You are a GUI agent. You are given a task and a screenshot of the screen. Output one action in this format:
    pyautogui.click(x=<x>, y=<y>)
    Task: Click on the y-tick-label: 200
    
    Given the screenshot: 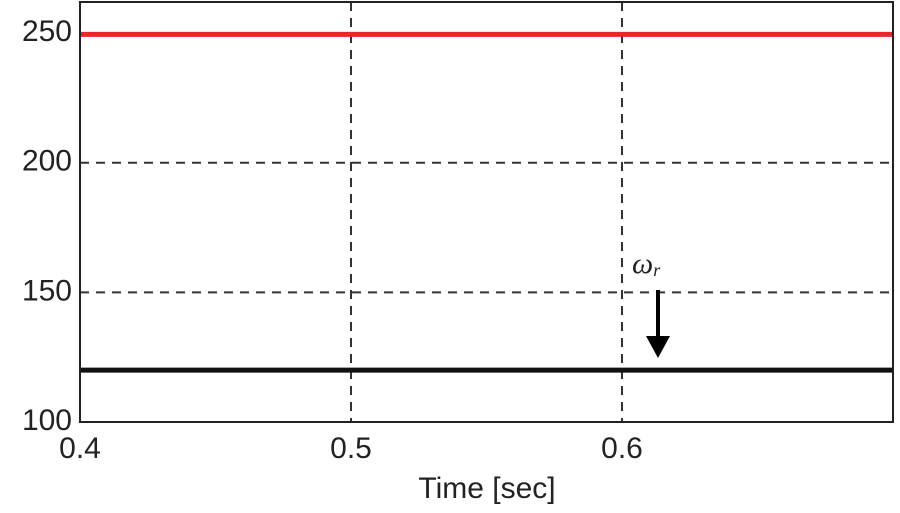 What is the action you would take?
    pyautogui.click(x=47, y=161)
    